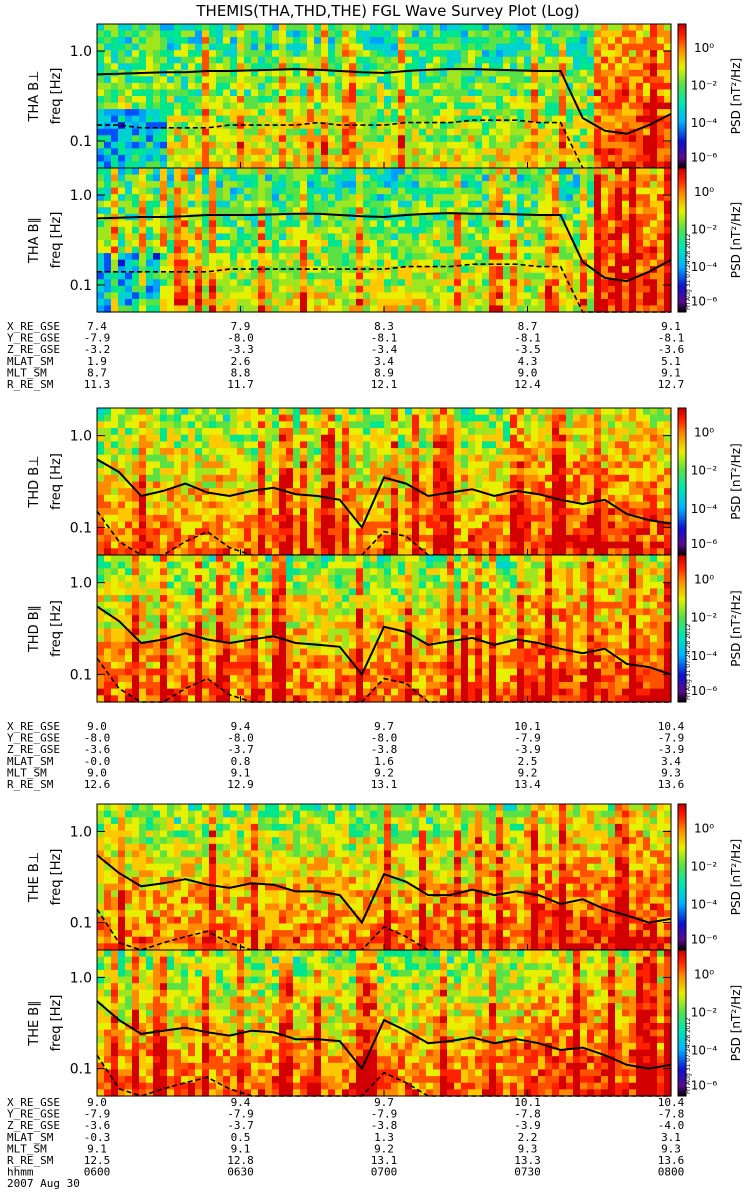 The width and height of the screenshot is (750, 1200). What do you see at coordinates (682, 240) in the screenshot?
I see `colorbar-strip` at bounding box center [682, 240].